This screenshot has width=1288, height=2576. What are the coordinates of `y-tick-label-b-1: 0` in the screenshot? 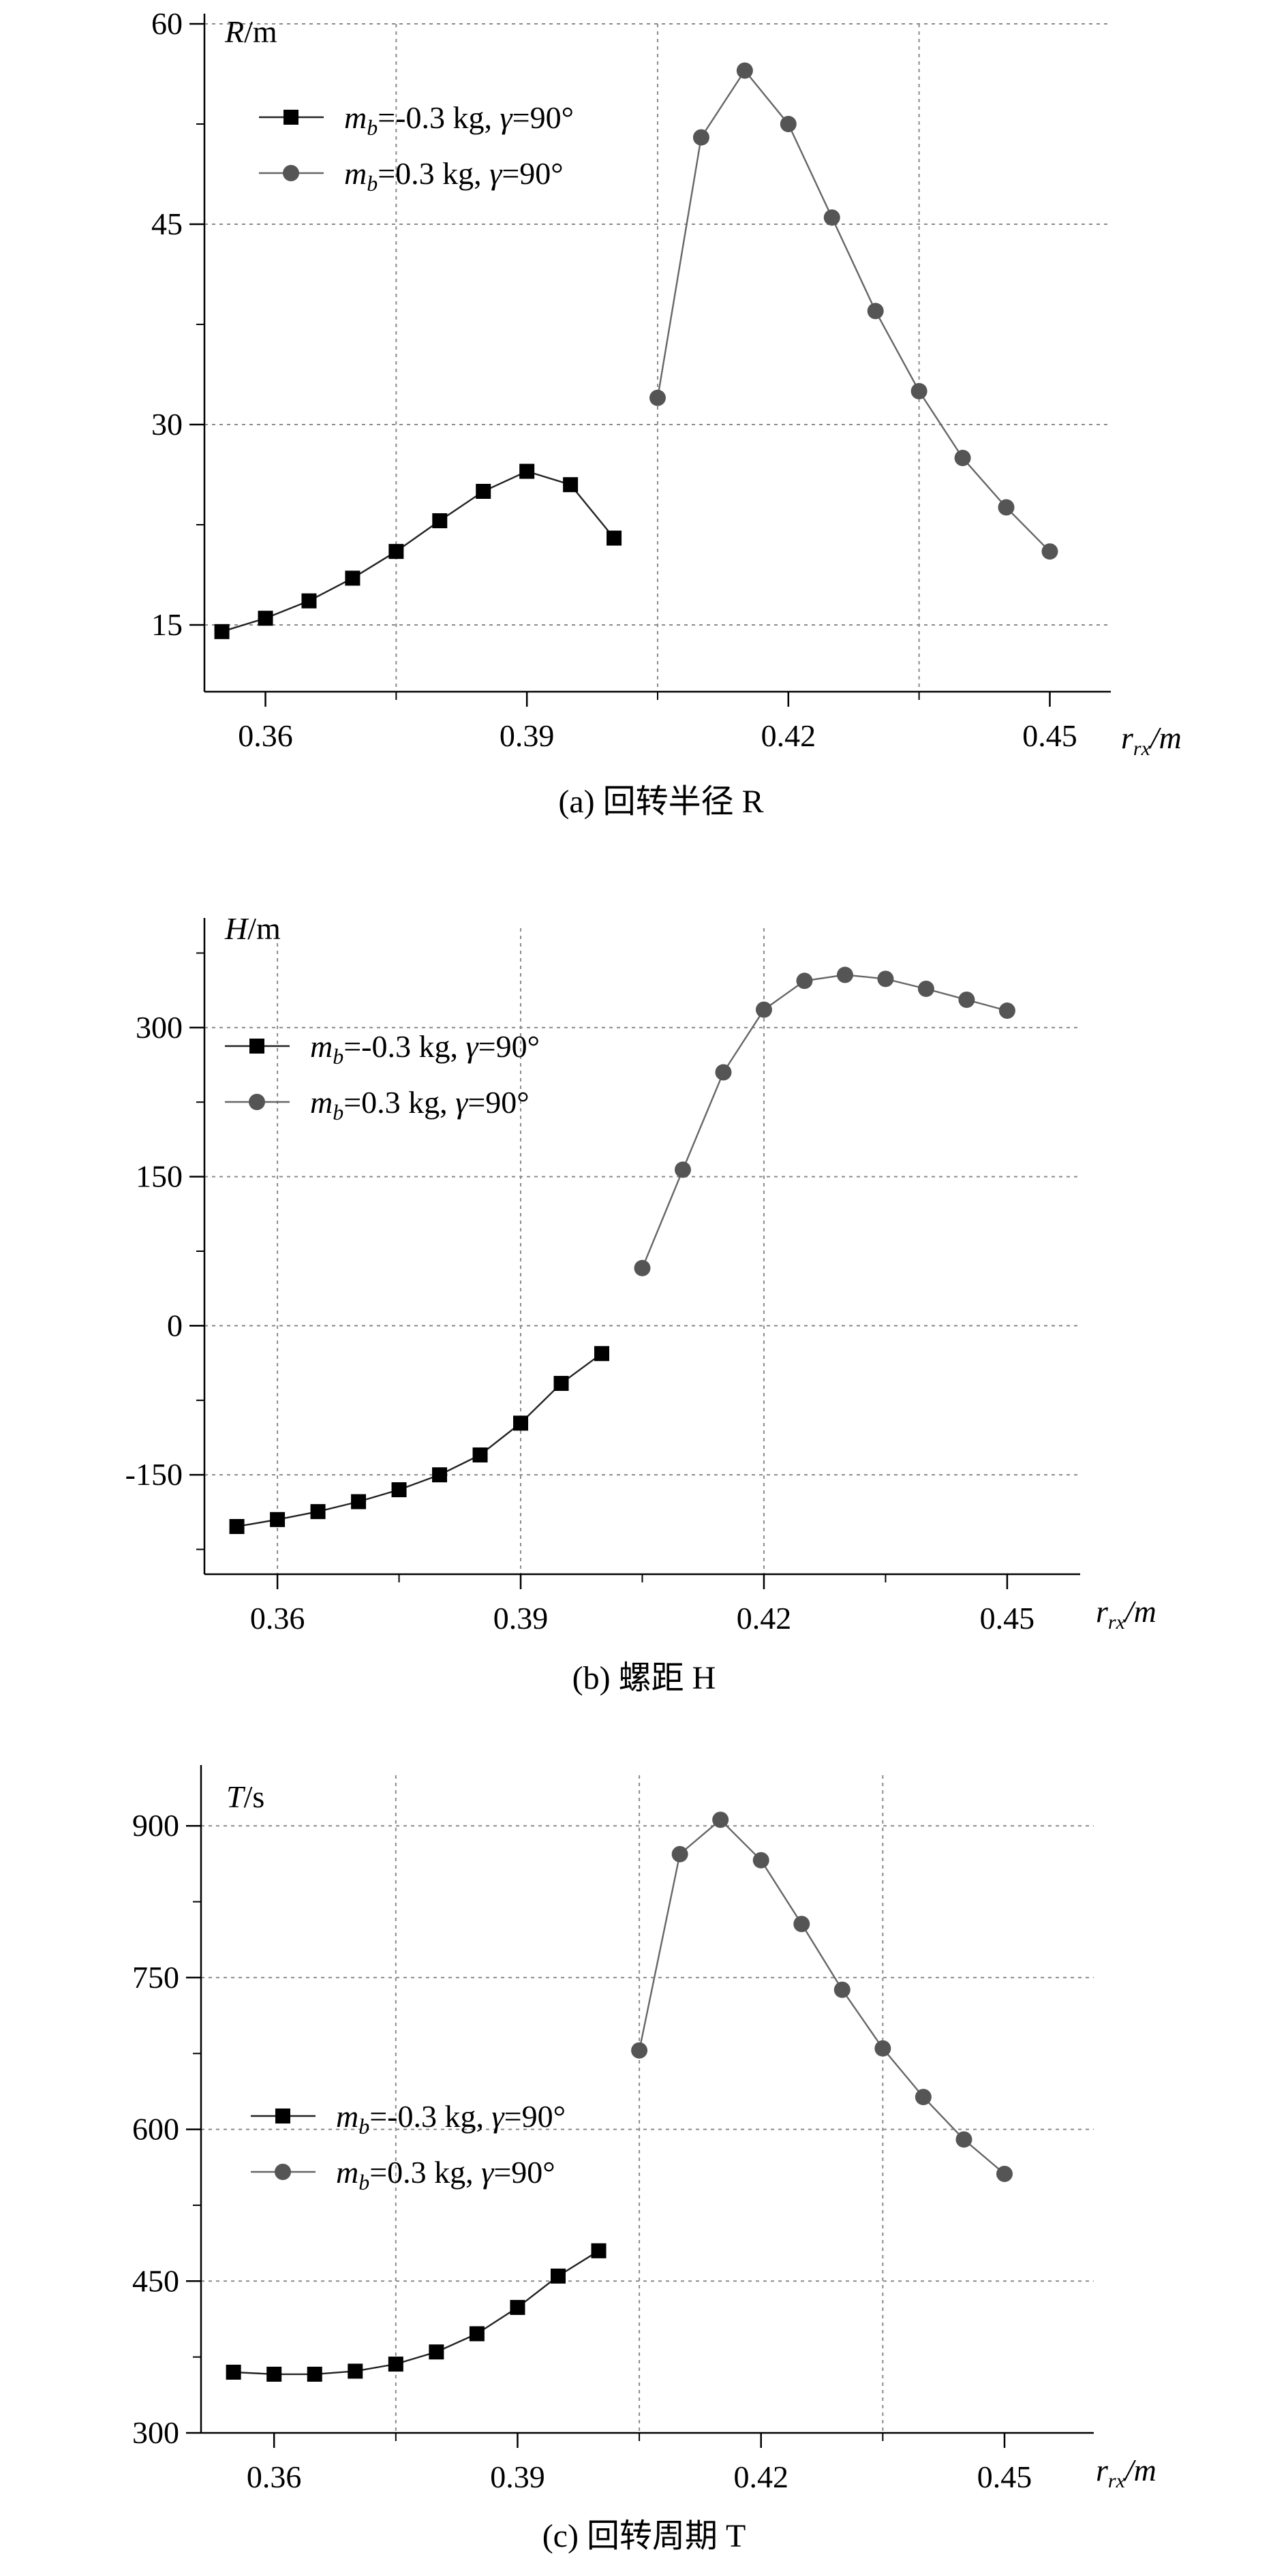 It's located at (175, 1325).